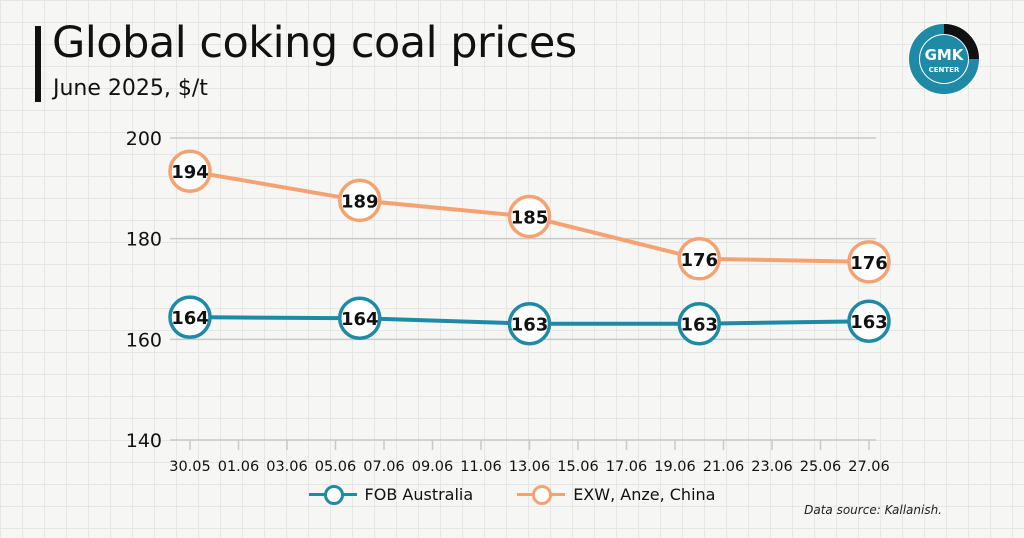  Describe the element at coordinates (144, 290) in the screenshot. I see `y-tick-labels: 140 160 180 200` at that location.